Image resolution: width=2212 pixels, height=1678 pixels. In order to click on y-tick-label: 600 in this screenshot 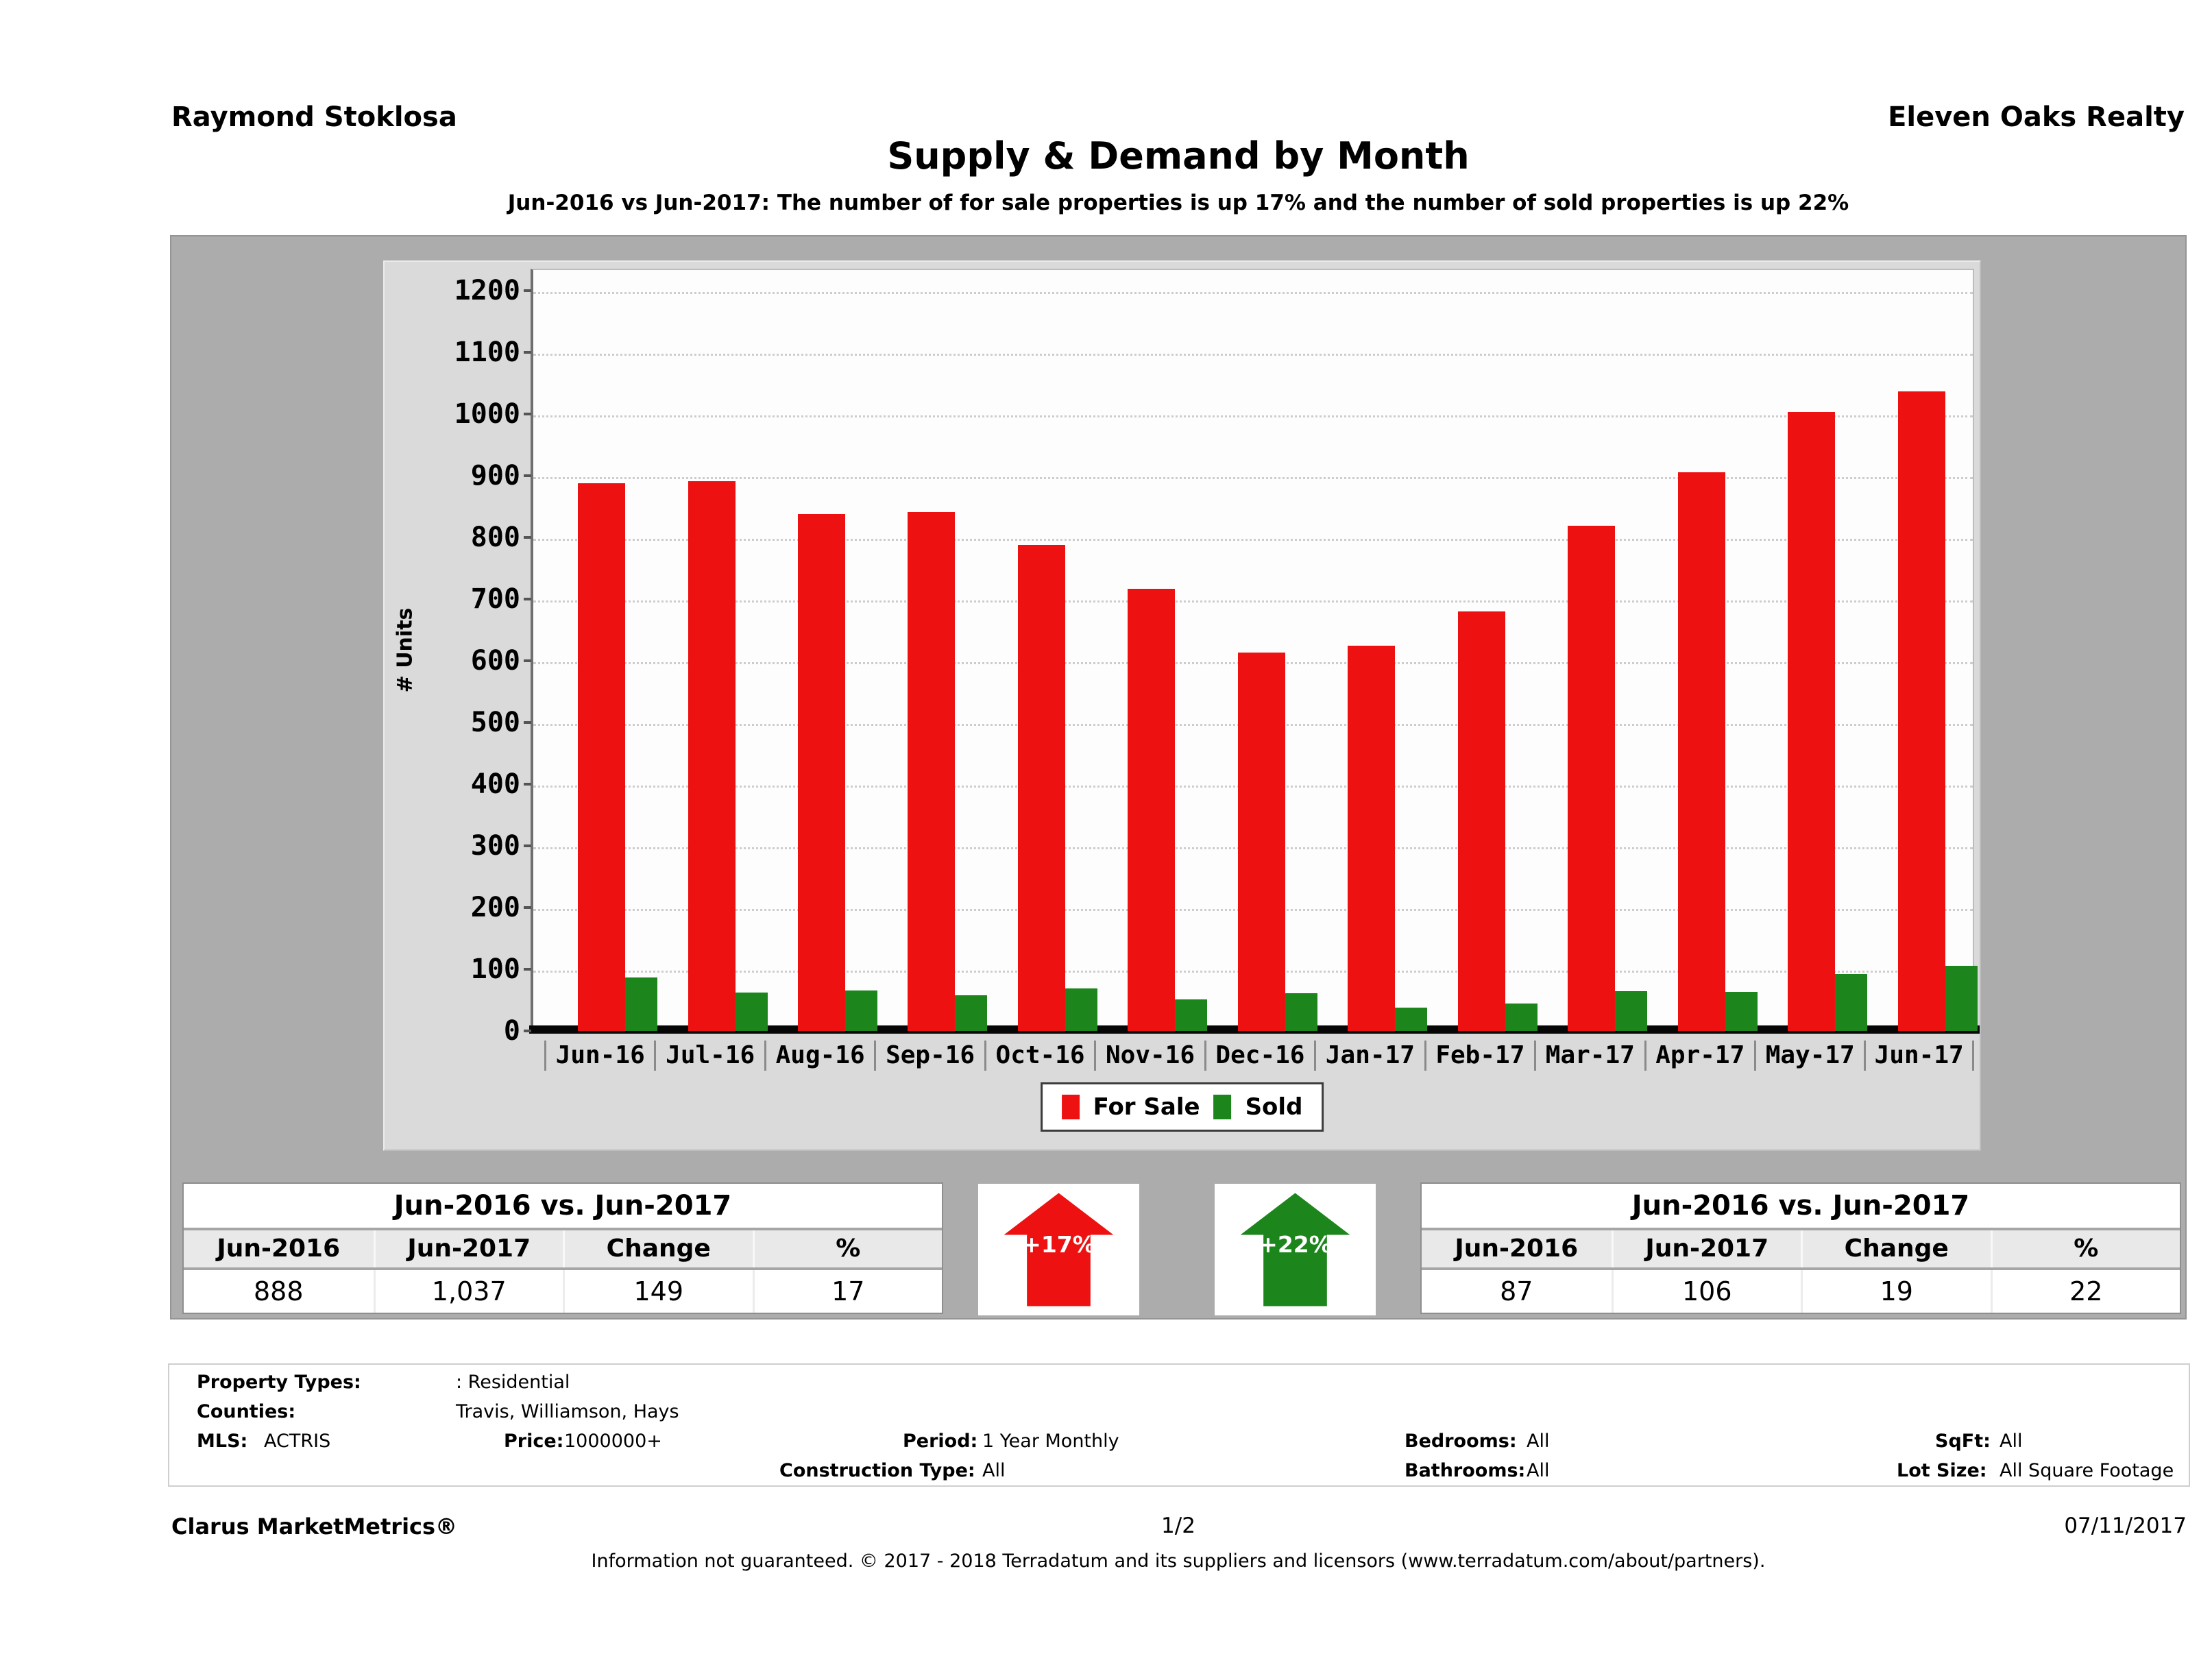, I will do `click(495, 661)`.